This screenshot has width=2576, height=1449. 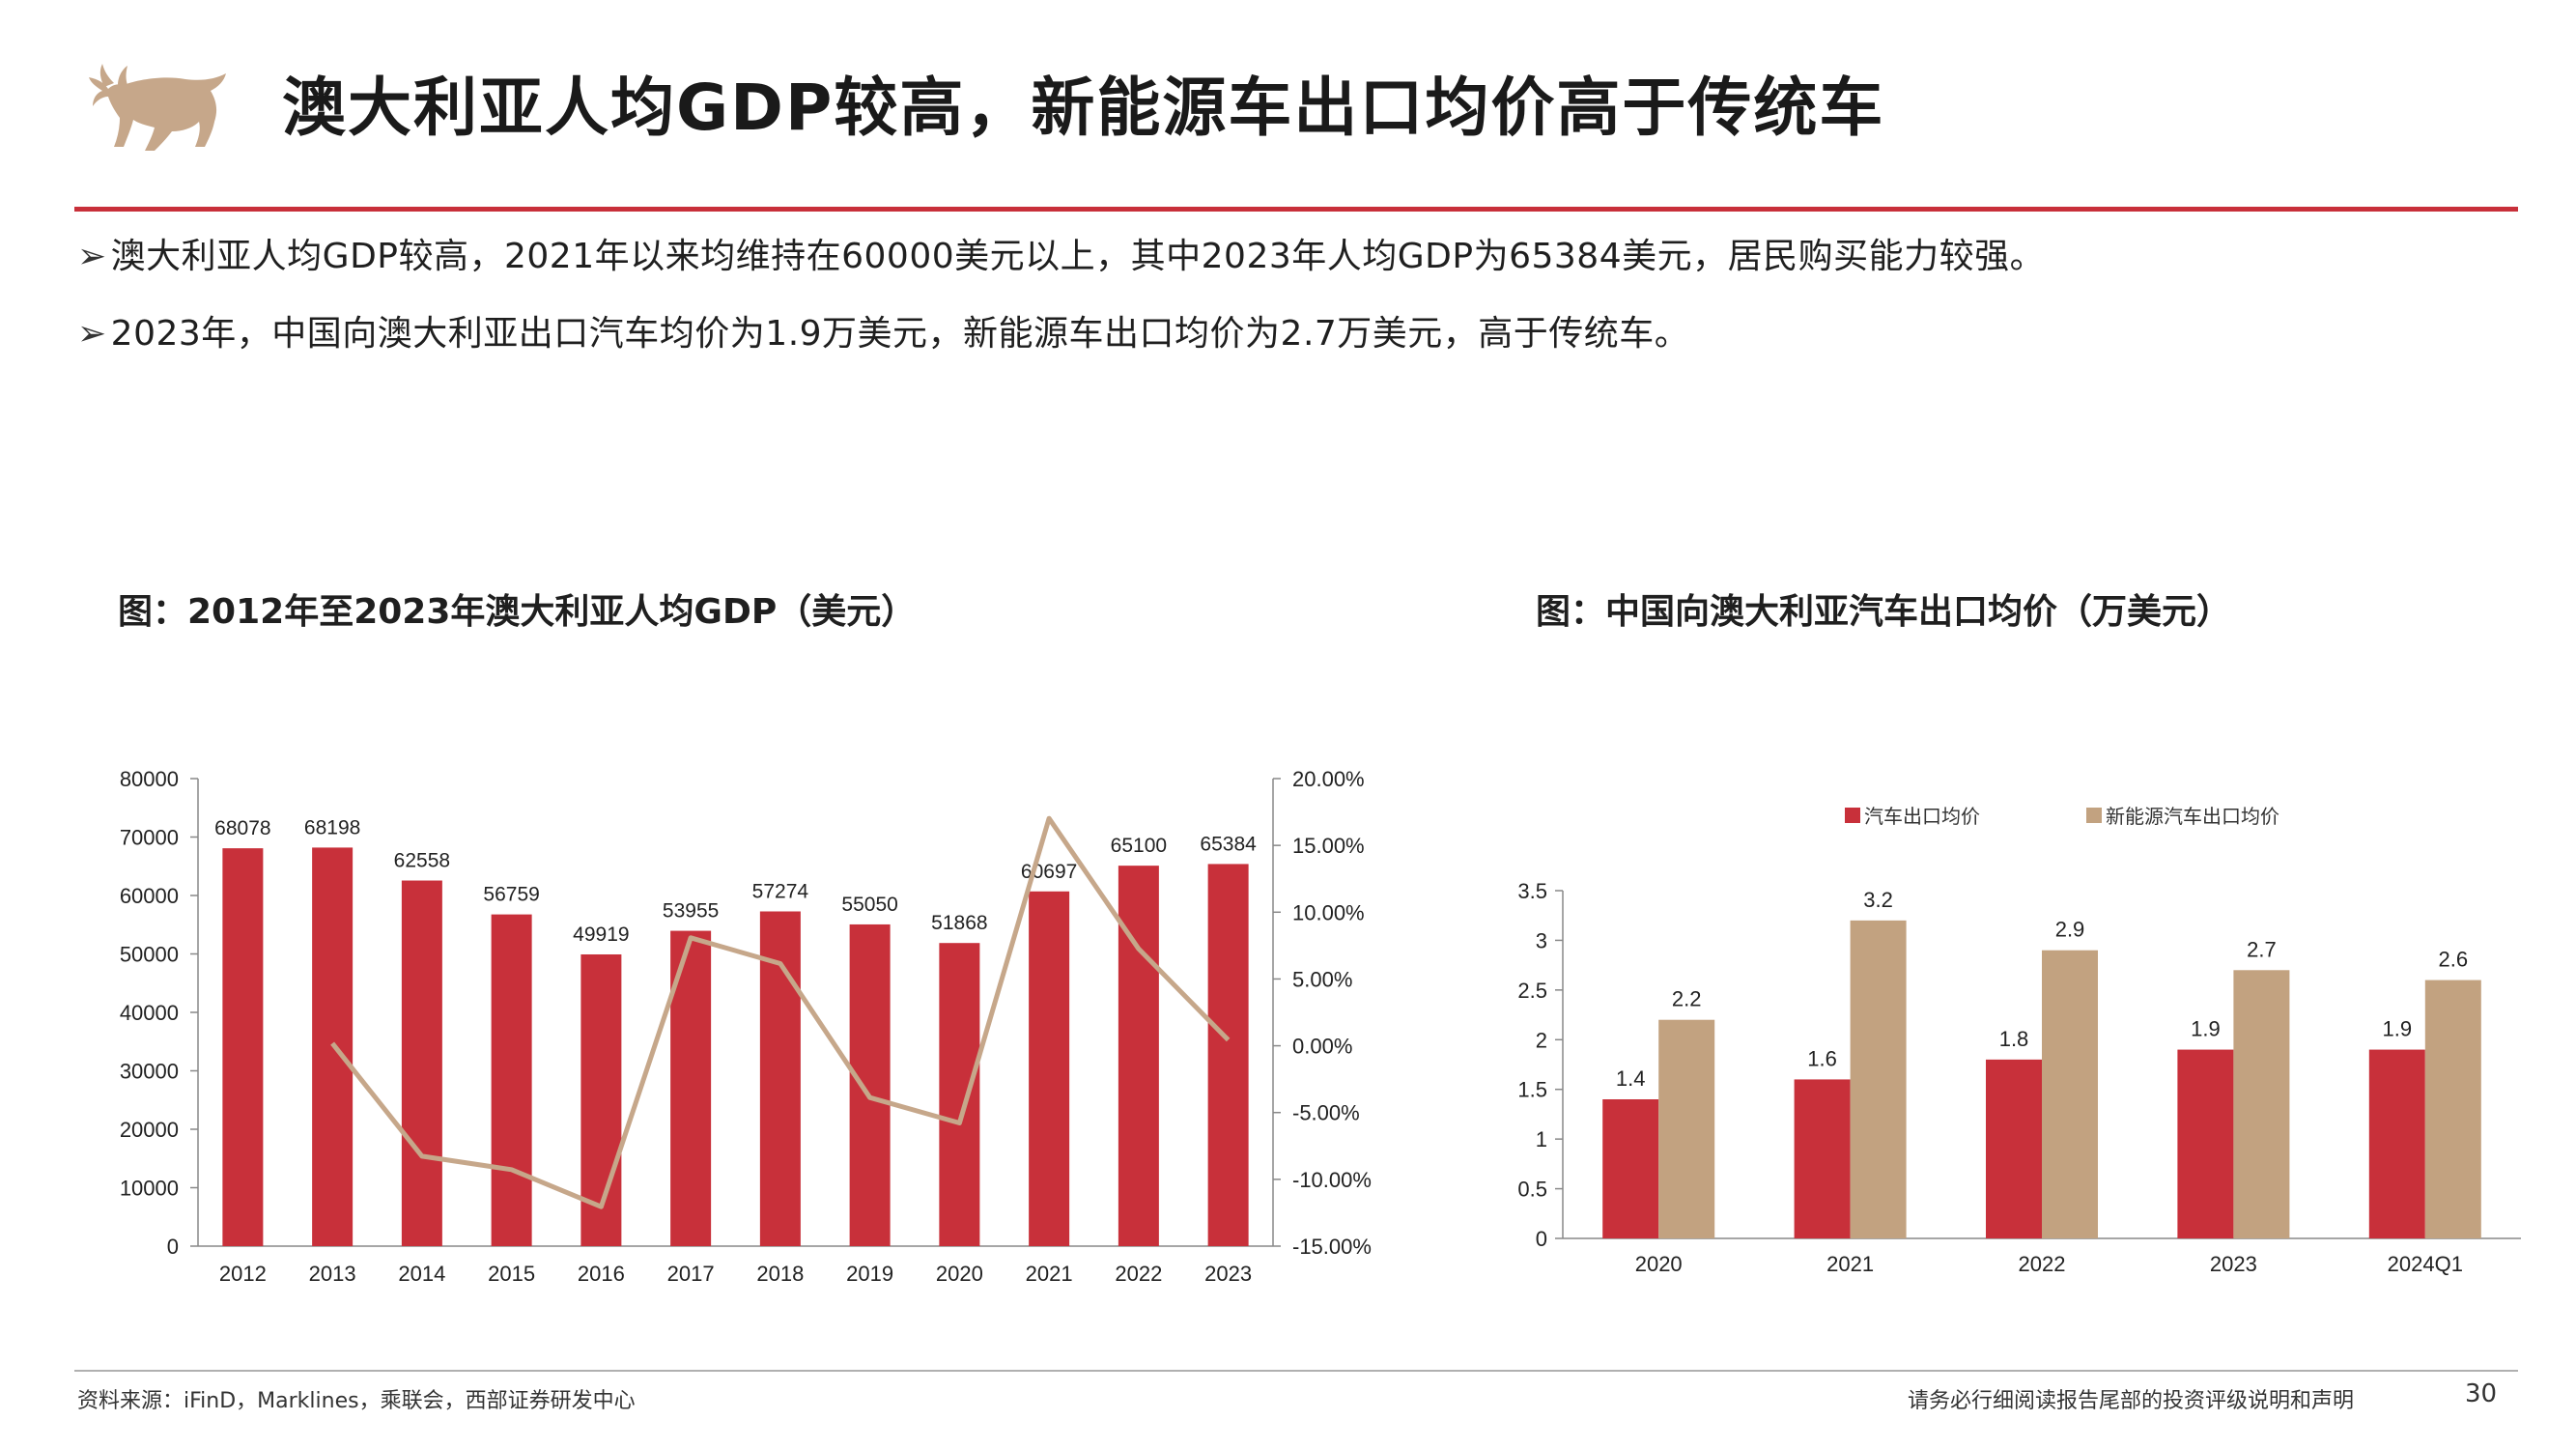 What do you see at coordinates (1541, 1239) in the screenshot?
I see `y-tick-label: 0` at bounding box center [1541, 1239].